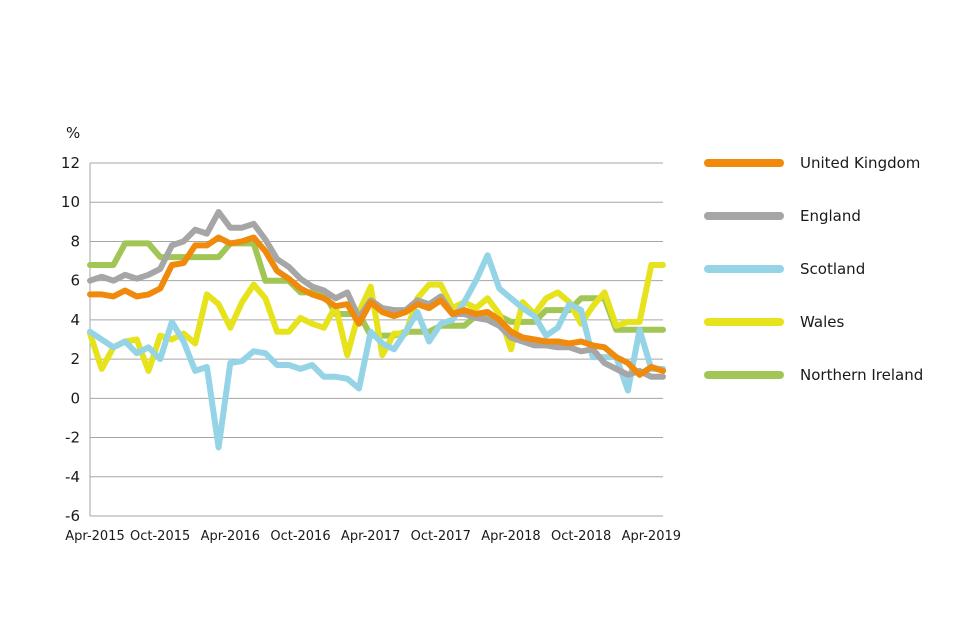  I want to click on series-line-wales, so click(376, 318).